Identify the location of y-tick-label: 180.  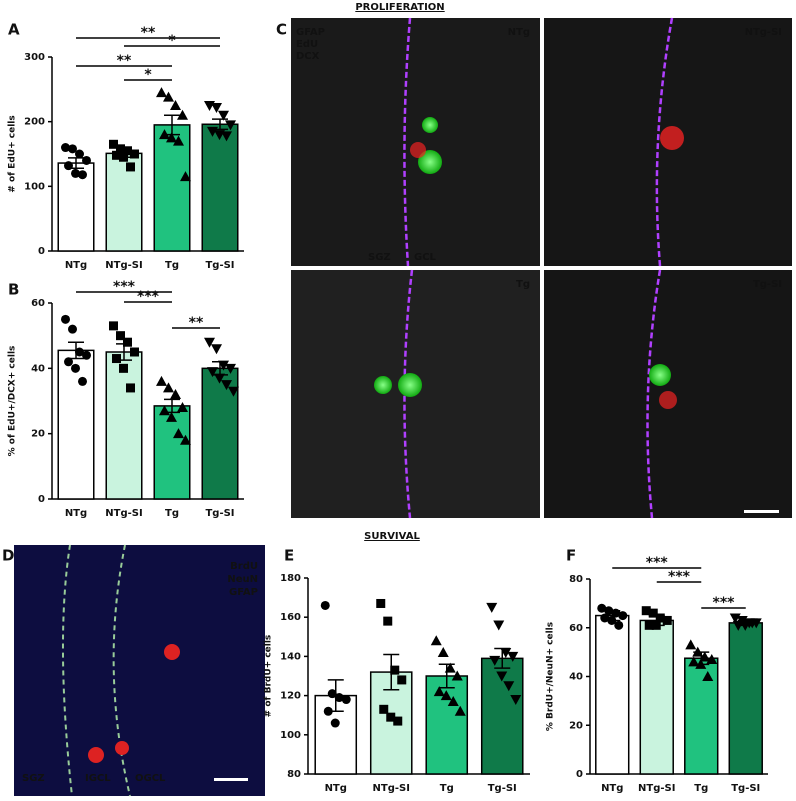
(290, 578).